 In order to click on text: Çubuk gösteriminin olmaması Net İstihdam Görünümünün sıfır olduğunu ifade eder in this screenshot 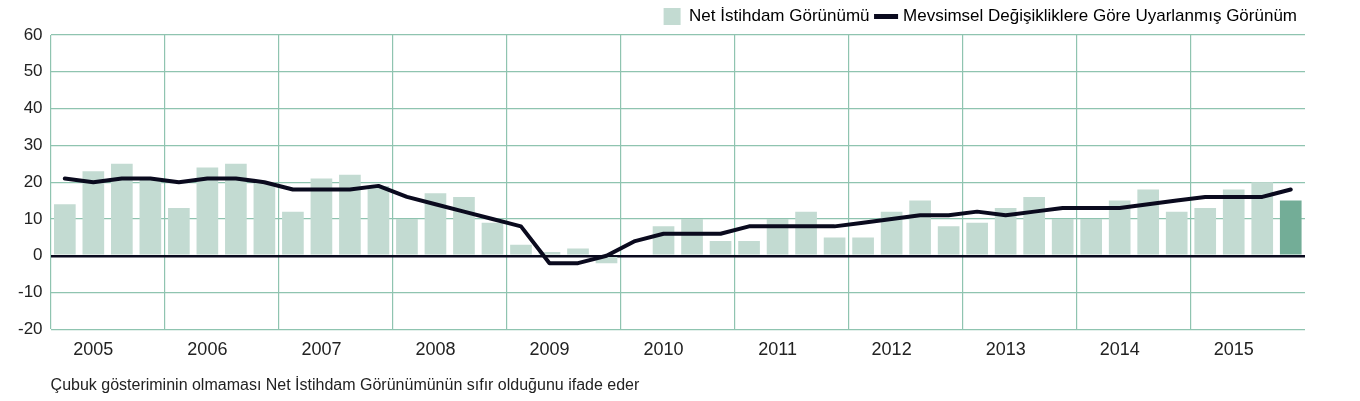, I will do `click(345, 384)`.